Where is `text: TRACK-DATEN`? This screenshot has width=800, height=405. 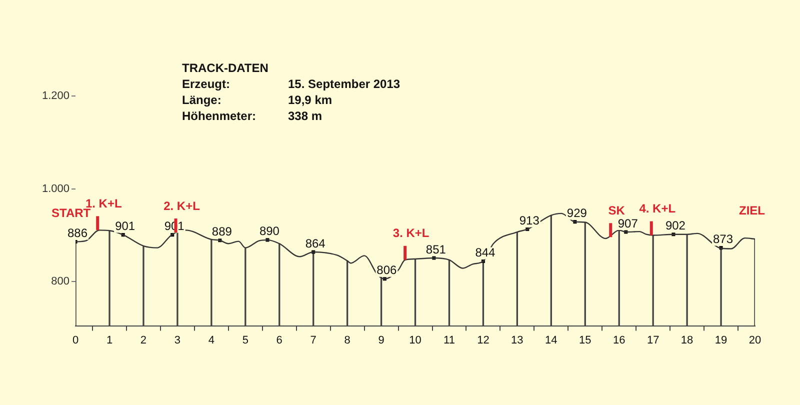 text: TRACK-DATEN is located at coordinates (226, 68).